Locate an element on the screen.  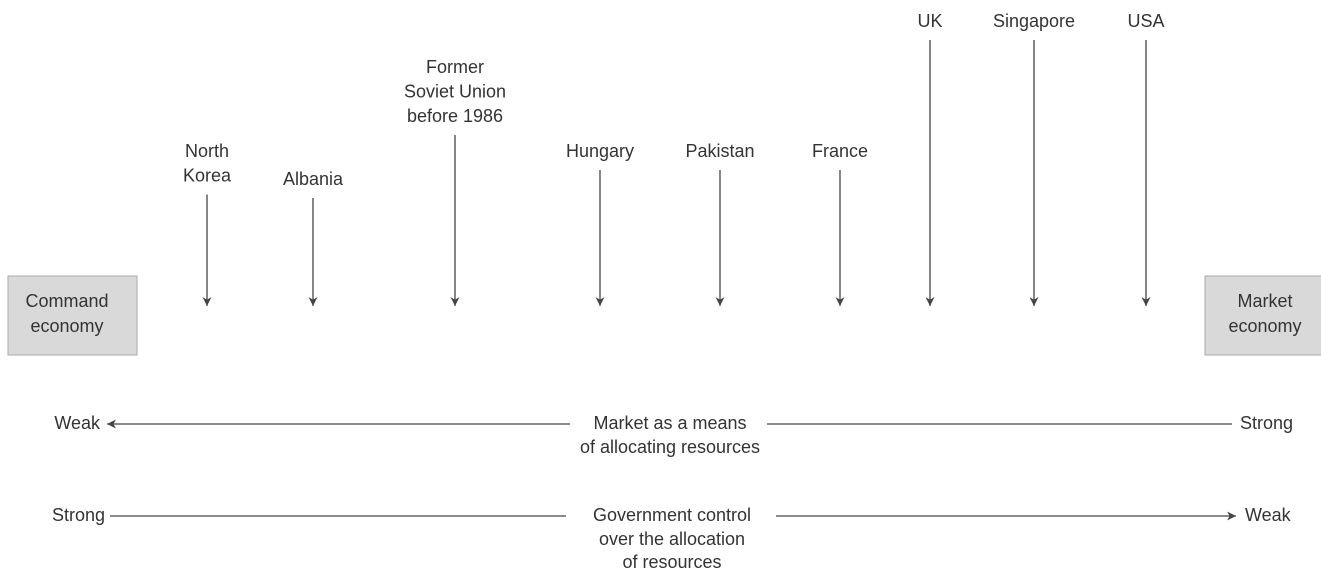
command-box is located at coordinates (72, 315).